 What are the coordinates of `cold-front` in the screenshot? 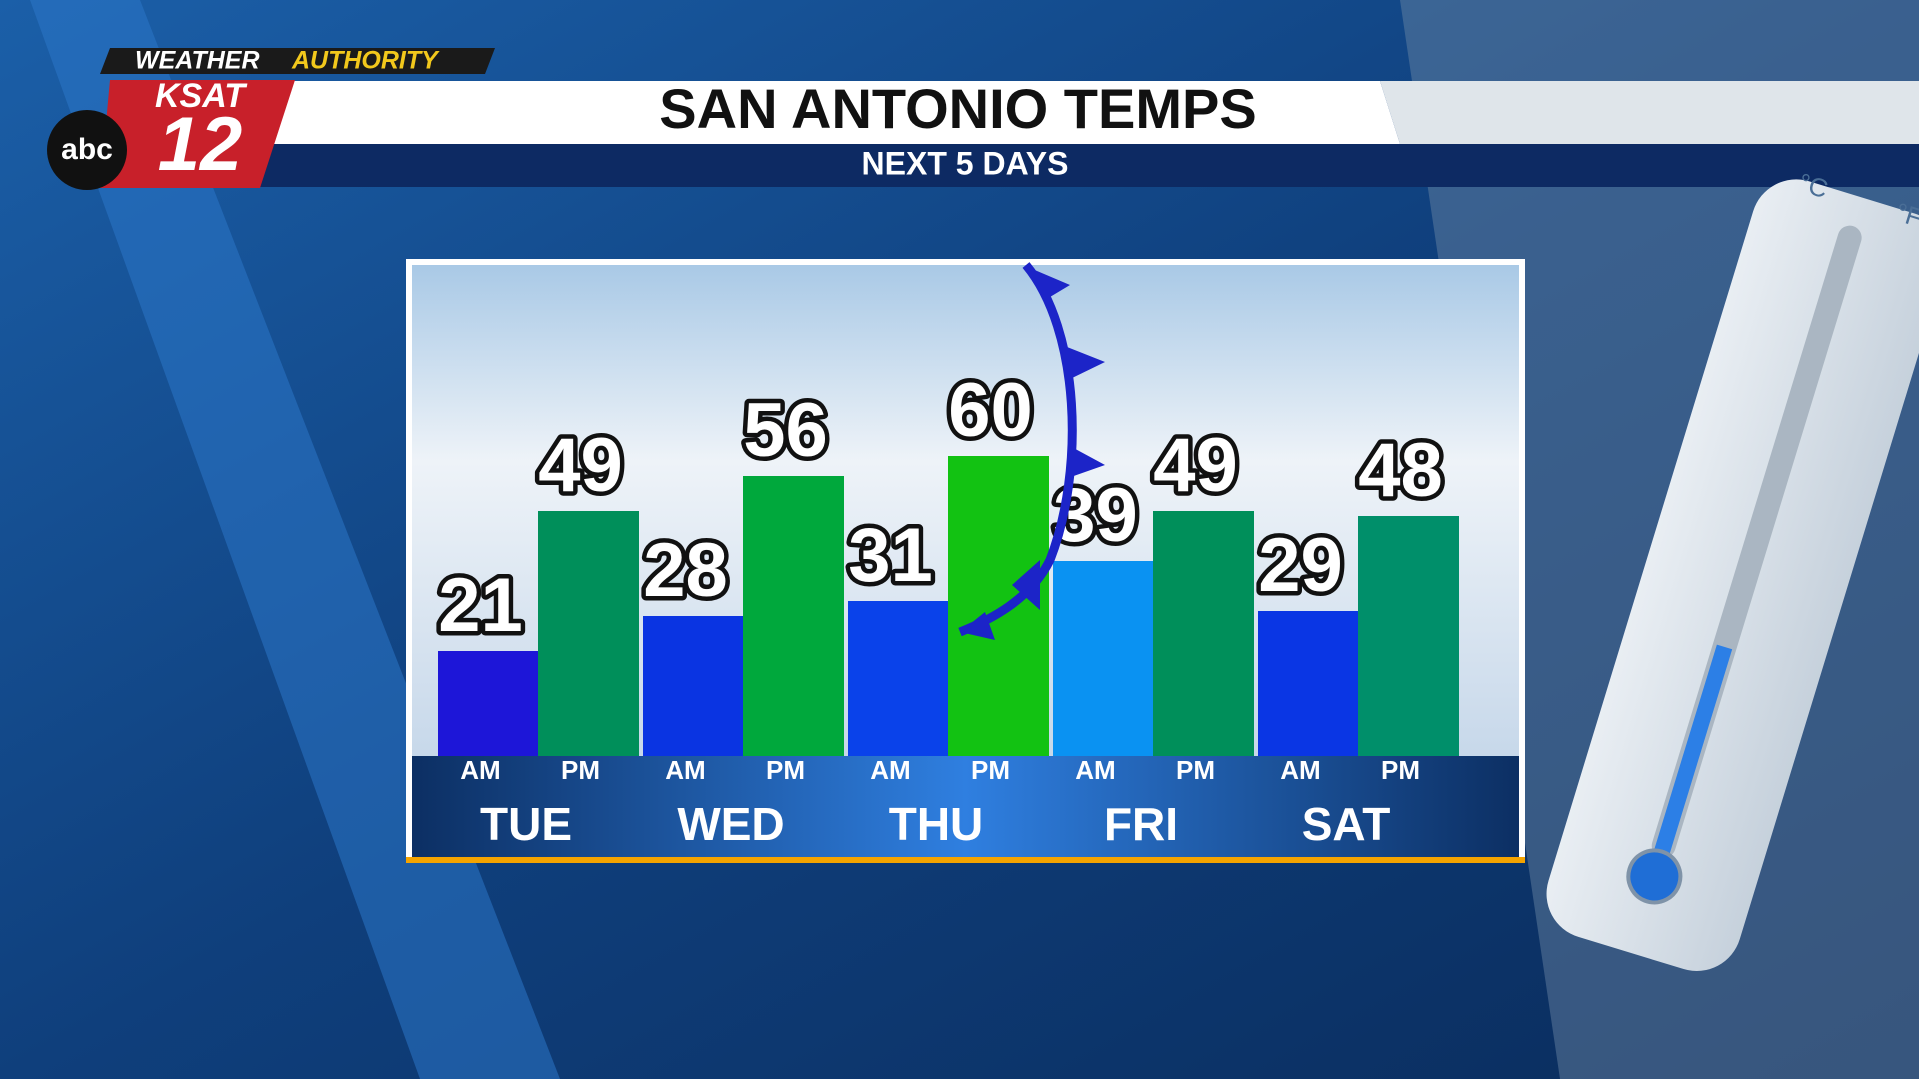 It's located at (1017, 449).